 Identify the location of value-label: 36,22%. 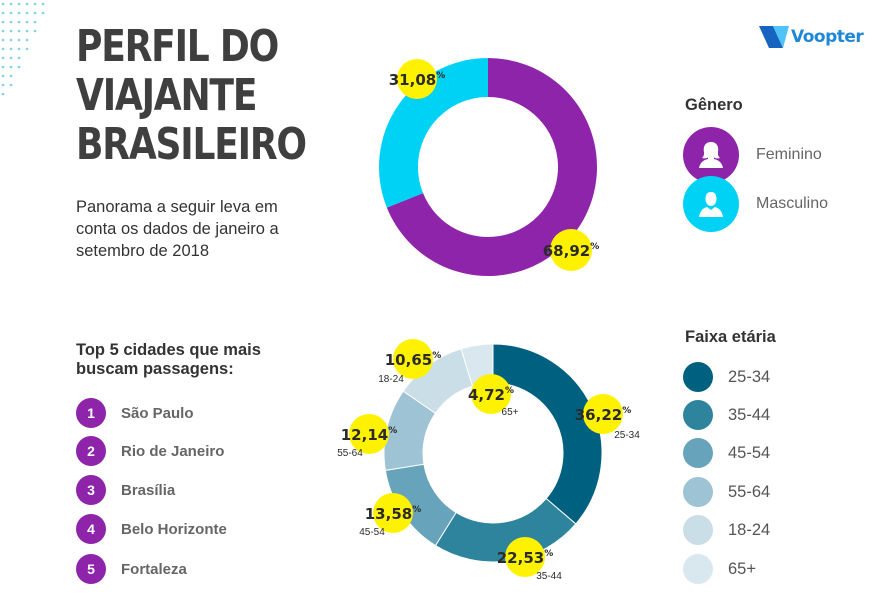
(603, 415).